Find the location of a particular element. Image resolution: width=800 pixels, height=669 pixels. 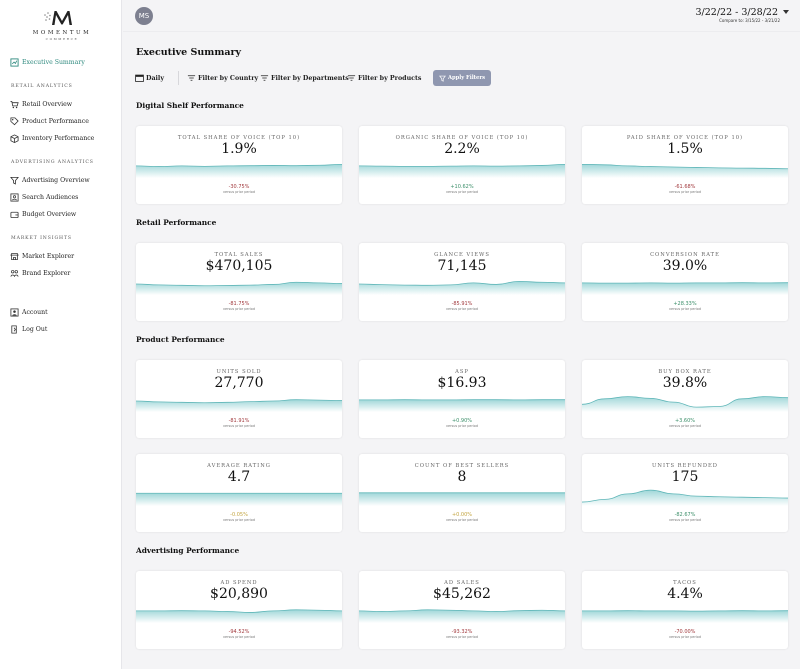

metric-label: TACOS is located at coordinates (685, 583).